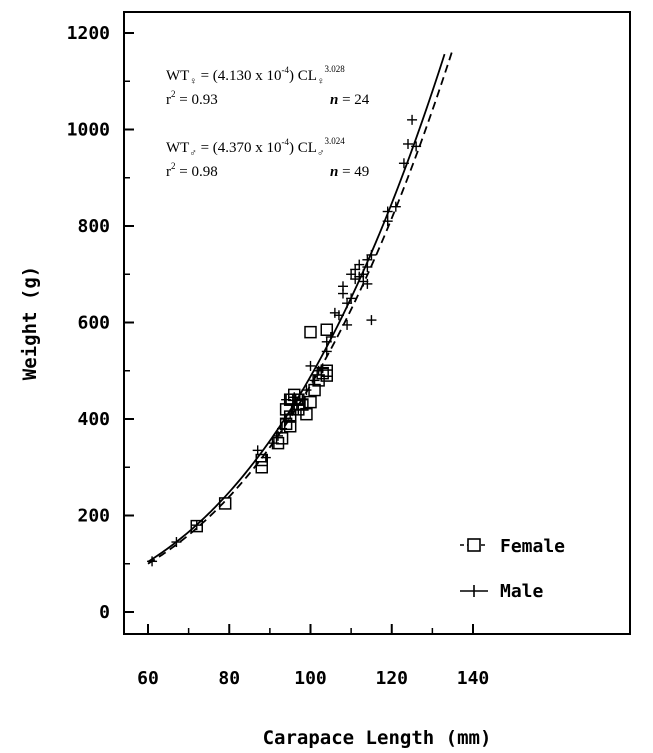 The height and width of the screenshot is (753, 653). What do you see at coordinates (173, 166) in the screenshot?
I see `male-r2-sup: 2` at bounding box center [173, 166].